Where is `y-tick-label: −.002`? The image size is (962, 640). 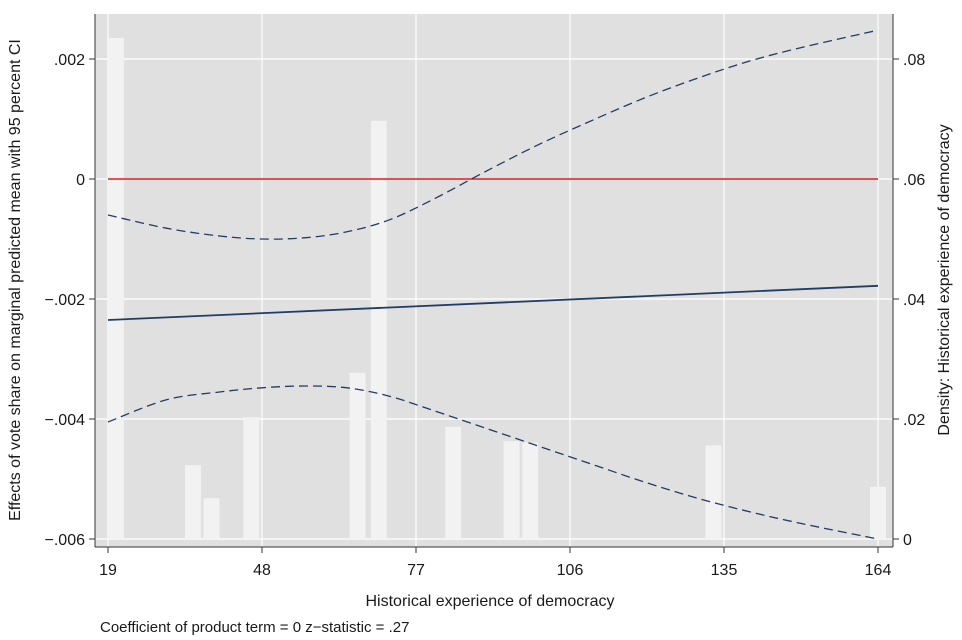 y-tick-label: −.002 is located at coordinates (65, 300).